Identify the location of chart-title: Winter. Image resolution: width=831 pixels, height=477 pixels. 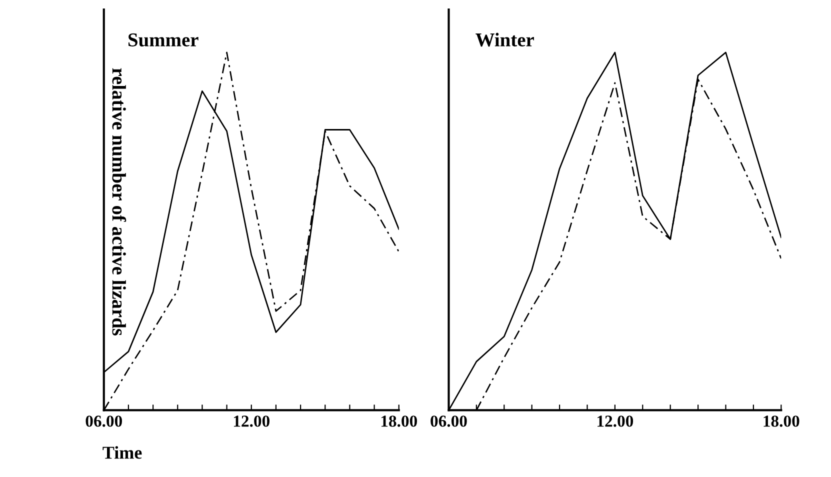
(505, 39).